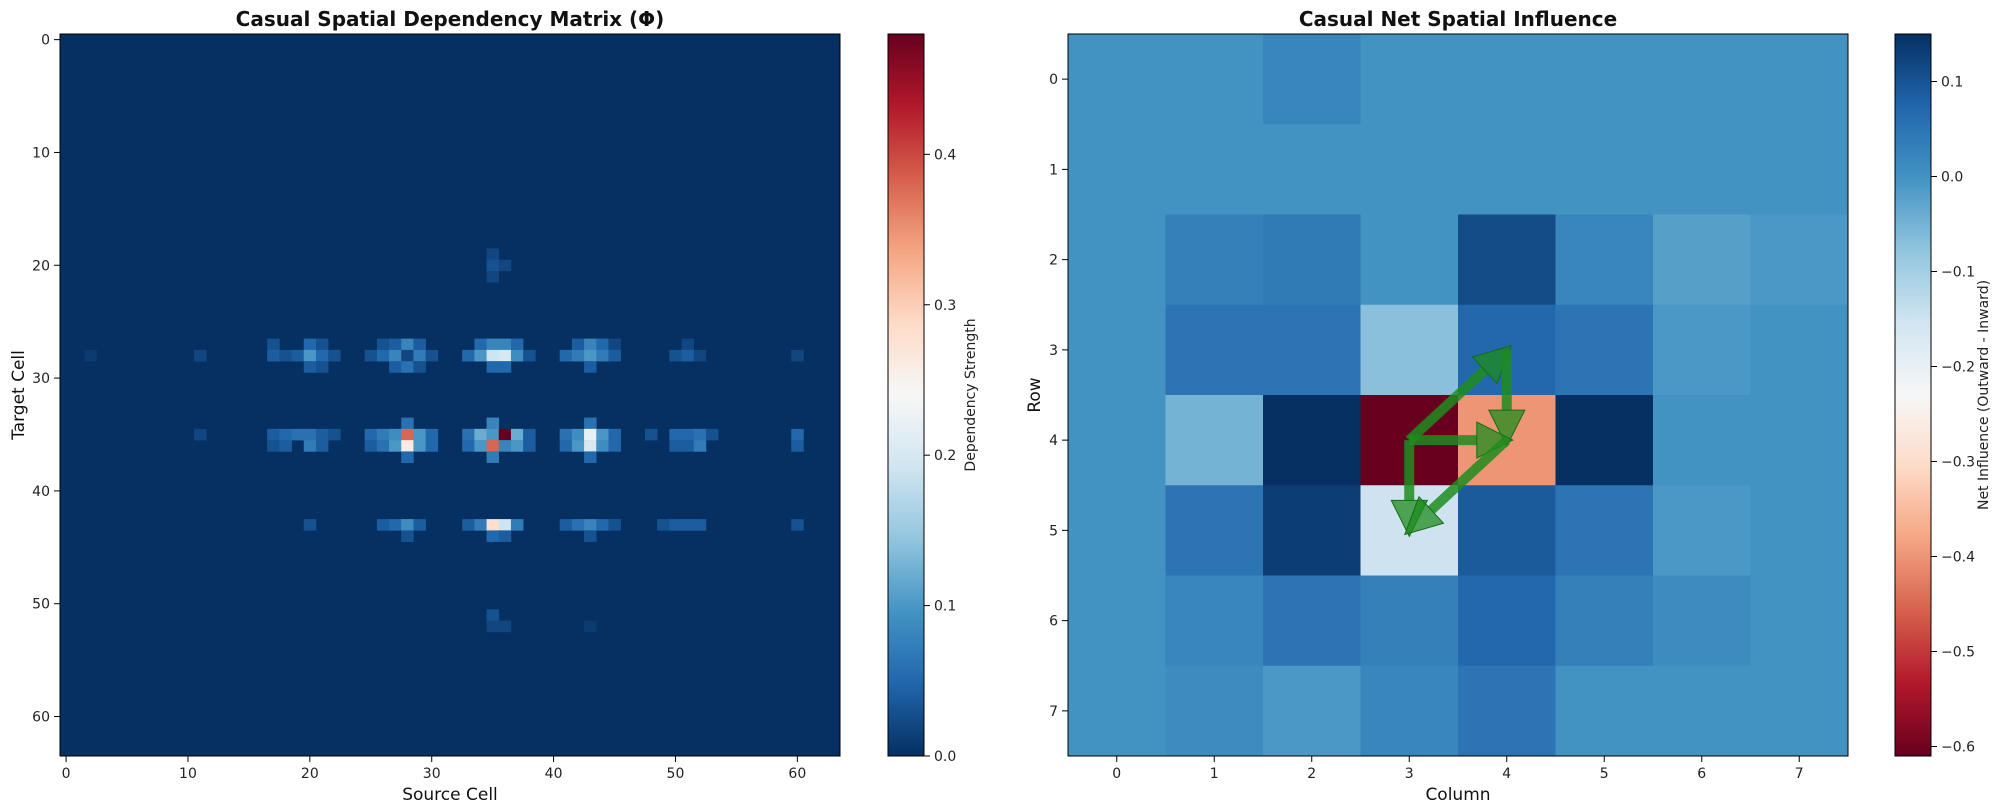  I want to click on y-tick-label: 6, so click(1053, 622).